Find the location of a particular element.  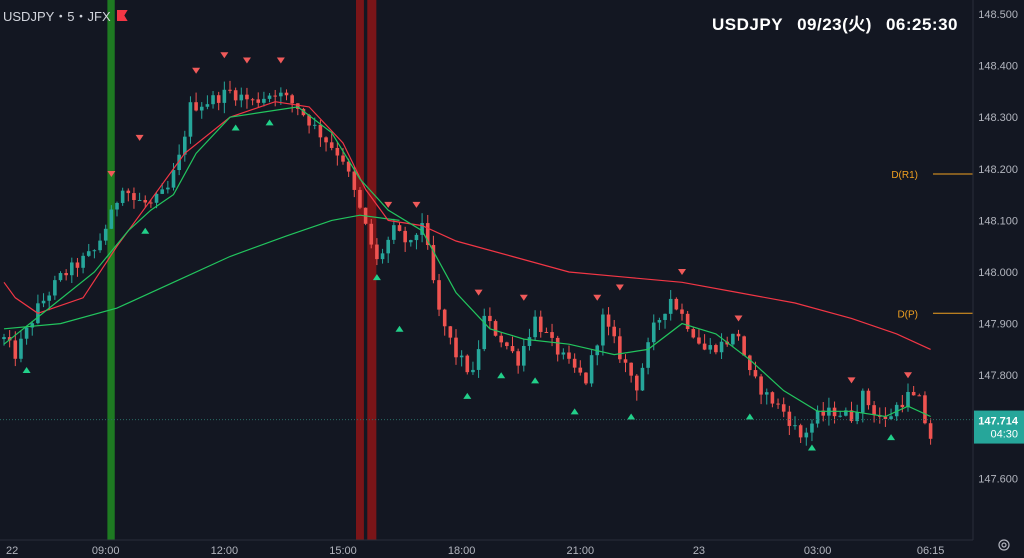

y-tick-label: 148.500 is located at coordinates (998, 15).